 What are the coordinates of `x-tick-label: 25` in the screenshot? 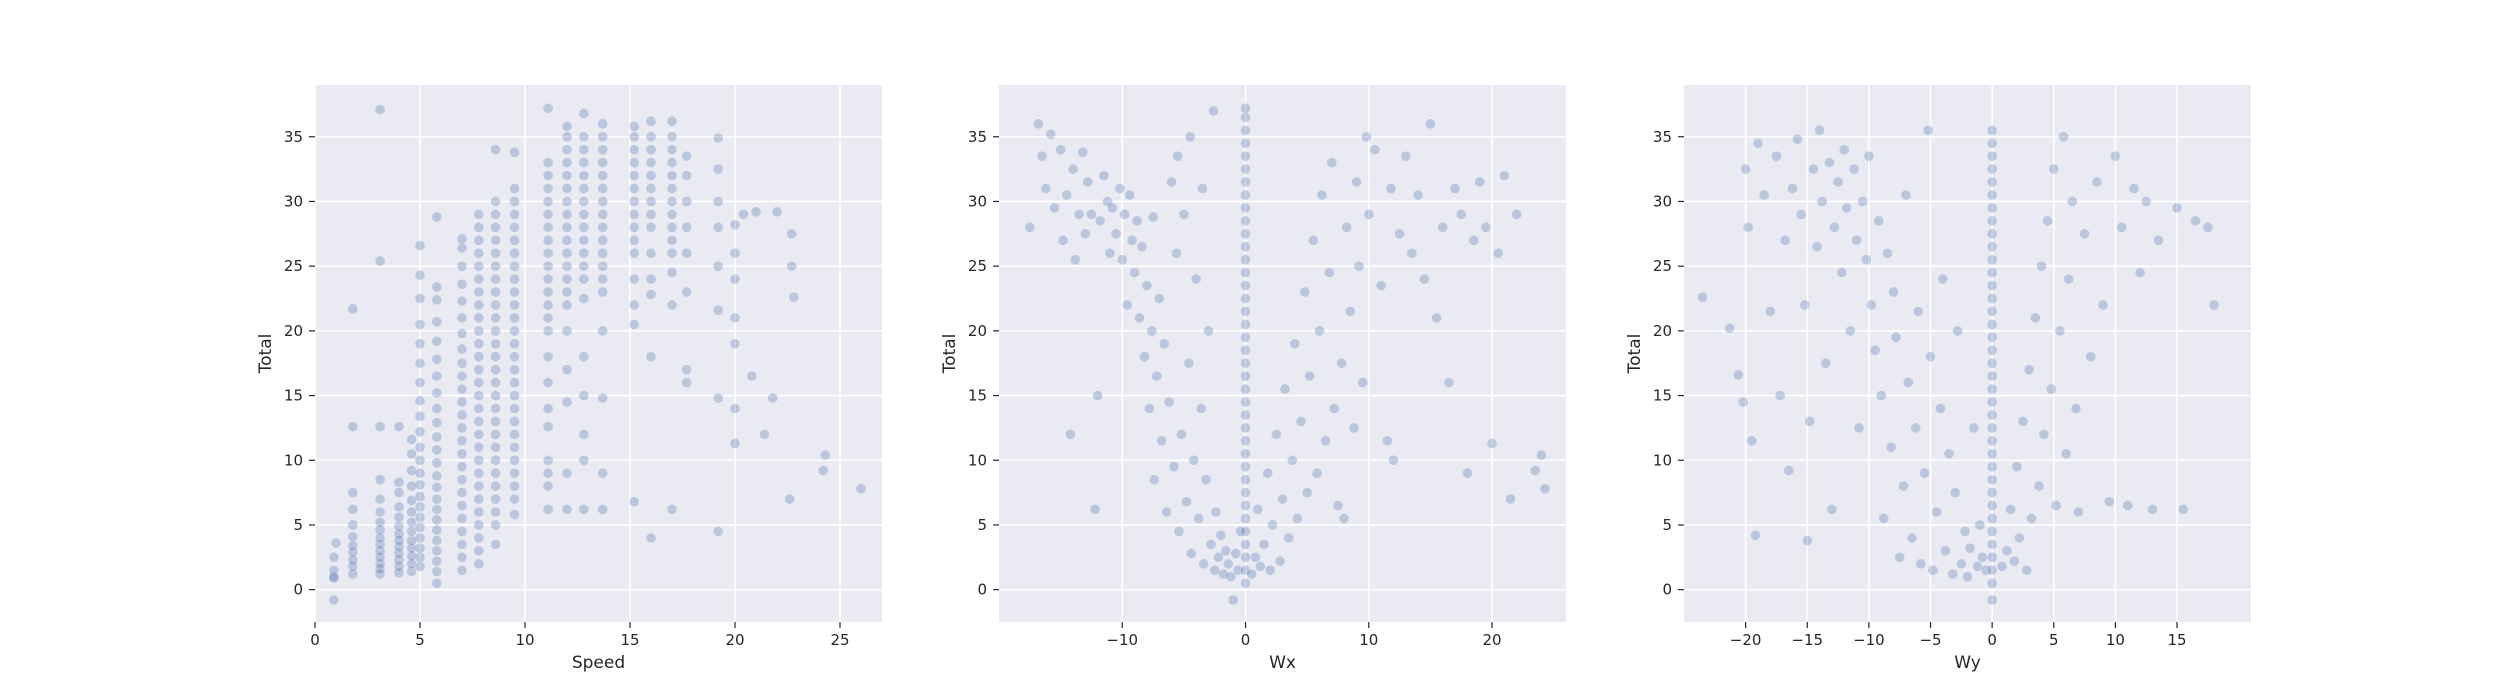 It's located at (839, 640).